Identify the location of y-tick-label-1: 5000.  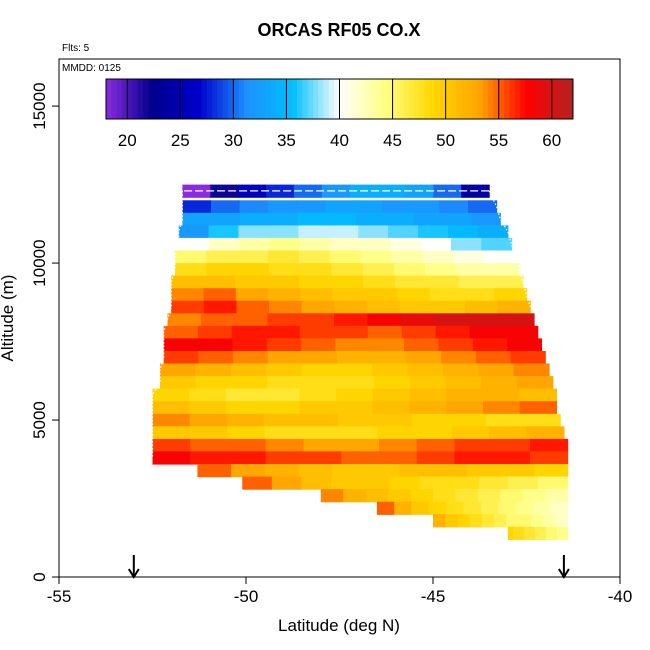
(39, 420).